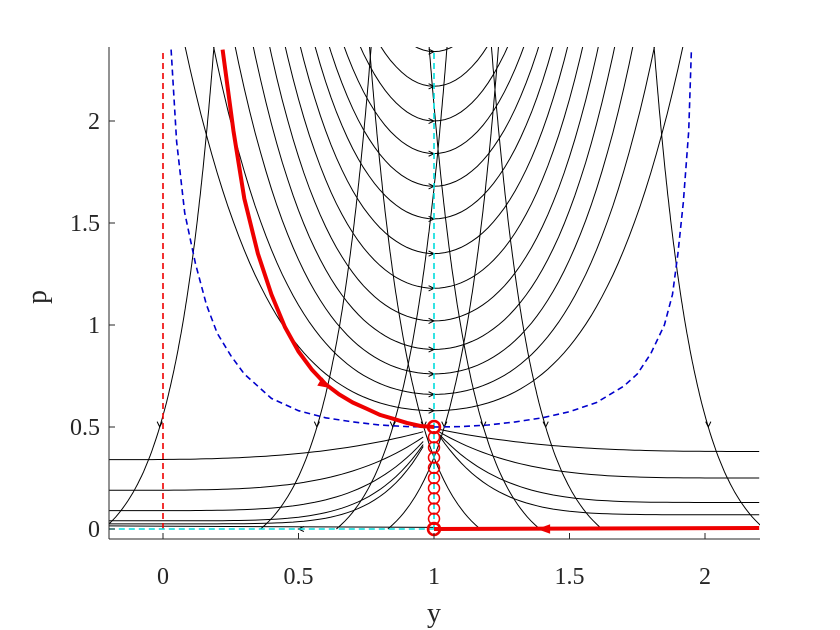 The image size is (840, 630). Describe the element at coordinates (434, 613) in the screenshot. I see `x-axis-label: y` at that location.